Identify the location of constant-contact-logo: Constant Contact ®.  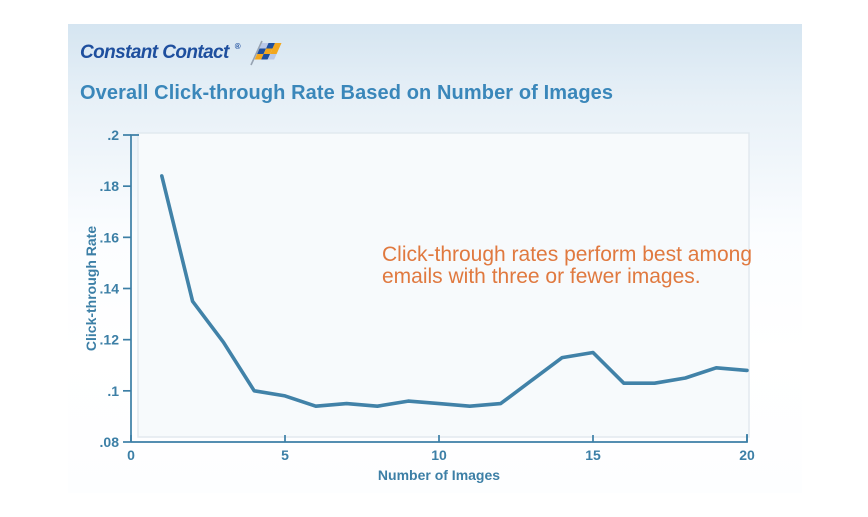
(181, 53).